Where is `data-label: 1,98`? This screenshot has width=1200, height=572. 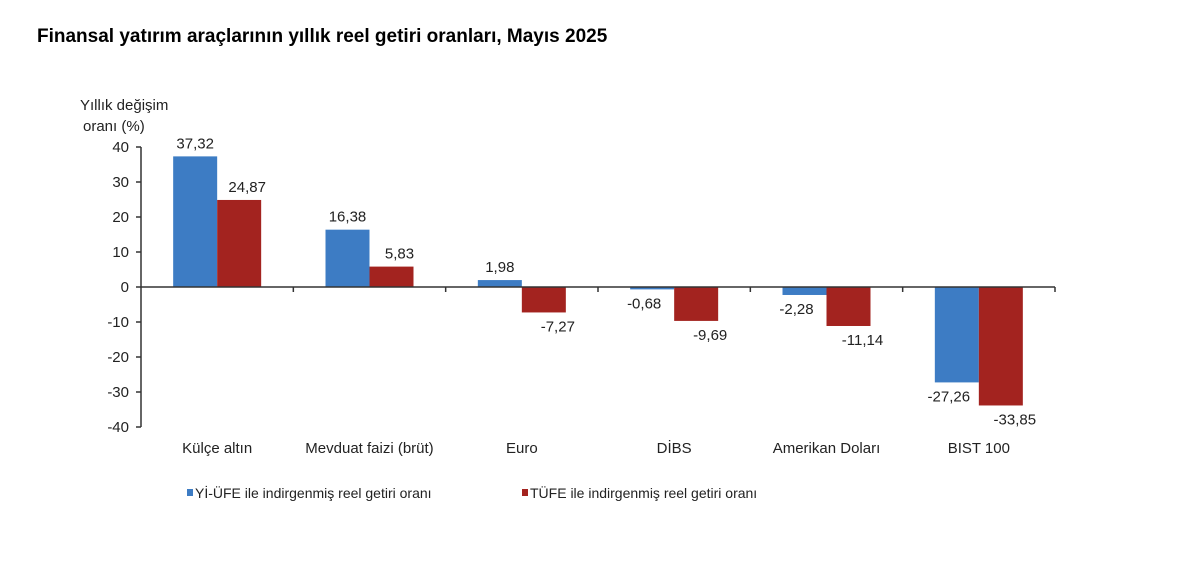
data-label: 1,98 is located at coordinates (499, 267).